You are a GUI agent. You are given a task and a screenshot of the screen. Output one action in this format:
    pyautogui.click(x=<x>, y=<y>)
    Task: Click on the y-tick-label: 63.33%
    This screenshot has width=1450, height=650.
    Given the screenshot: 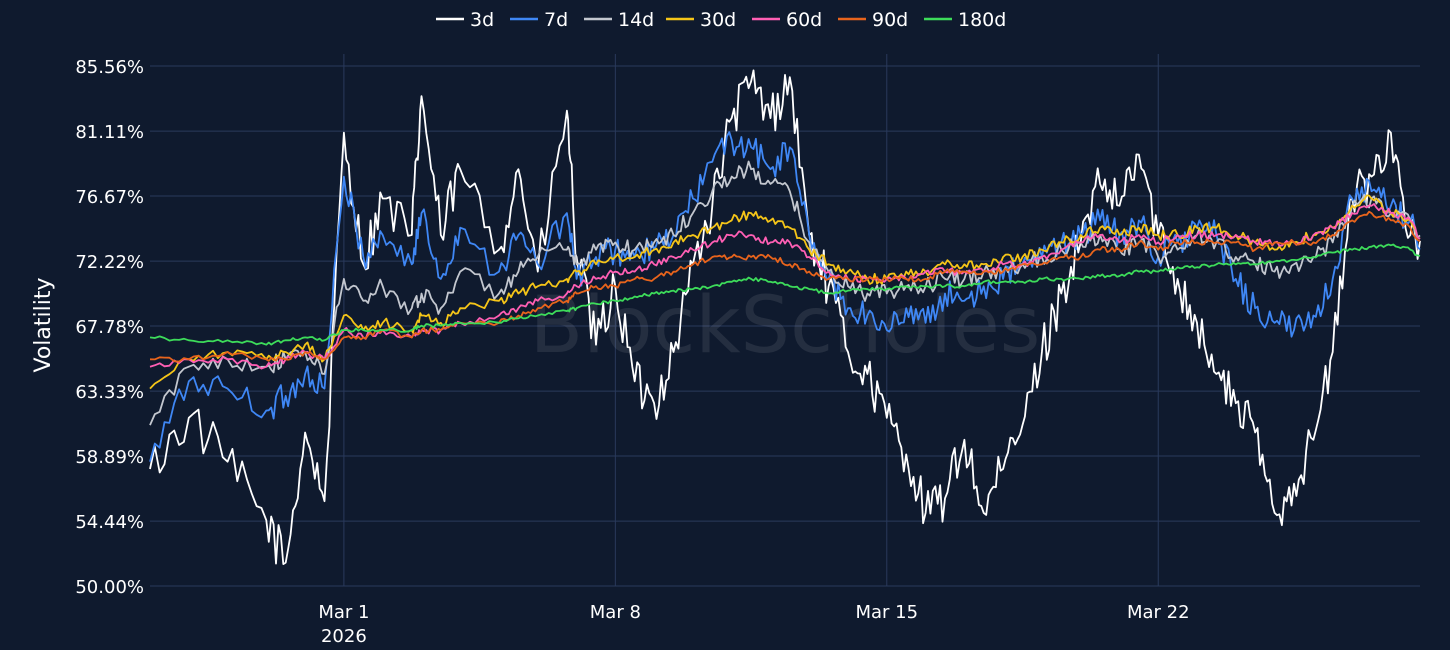 What is the action you would take?
    pyautogui.click(x=109, y=392)
    